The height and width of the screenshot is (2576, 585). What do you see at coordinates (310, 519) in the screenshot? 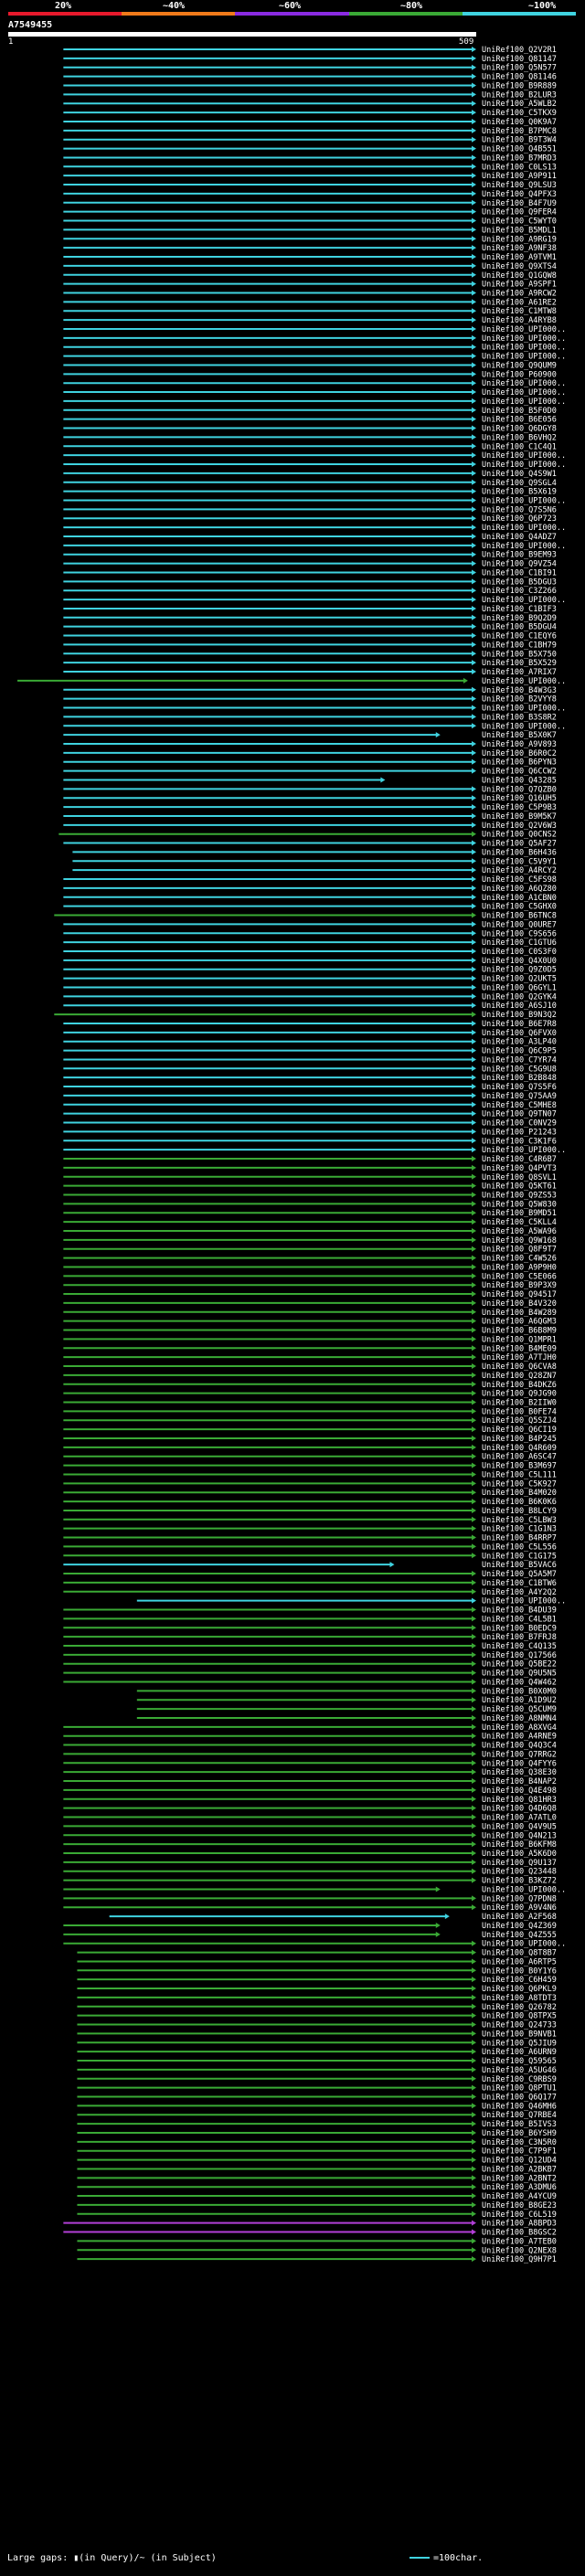
I see `hit-row: UniRef100_Q6P723` at bounding box center [310, 519].